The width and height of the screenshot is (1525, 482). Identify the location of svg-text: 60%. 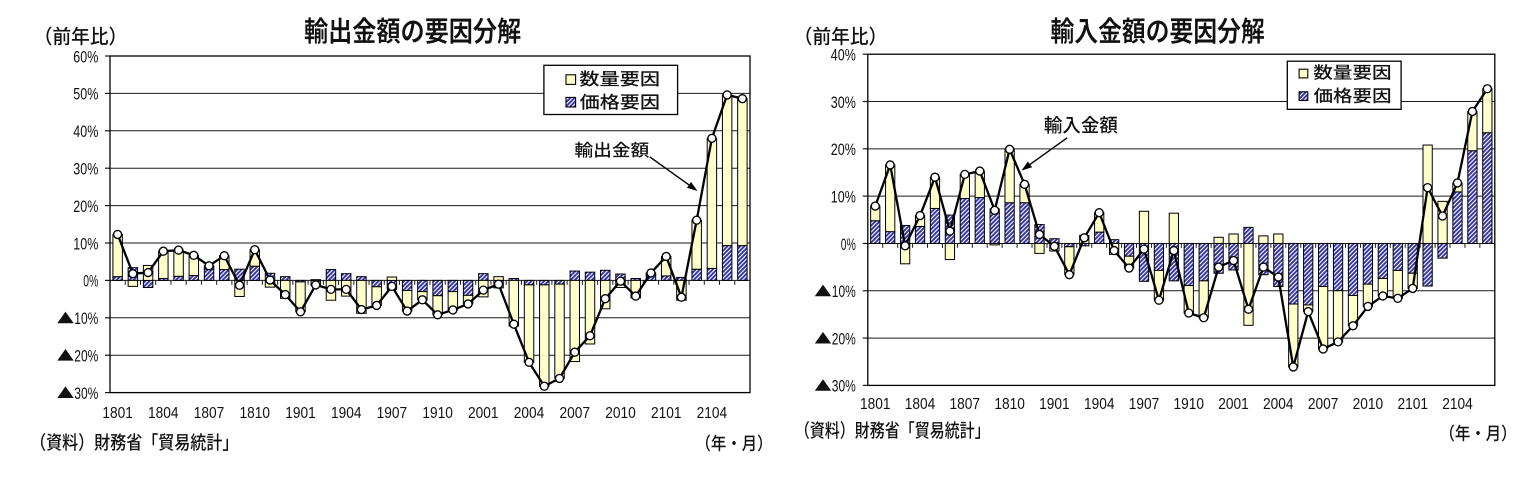
(85, 57).